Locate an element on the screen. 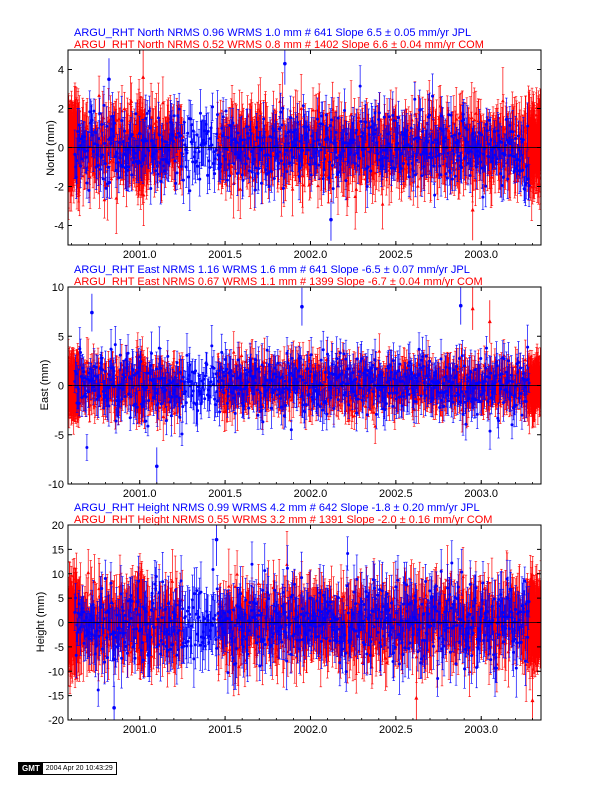  north-y-axis-label: North (mm) is located at coordinates (51, 148).